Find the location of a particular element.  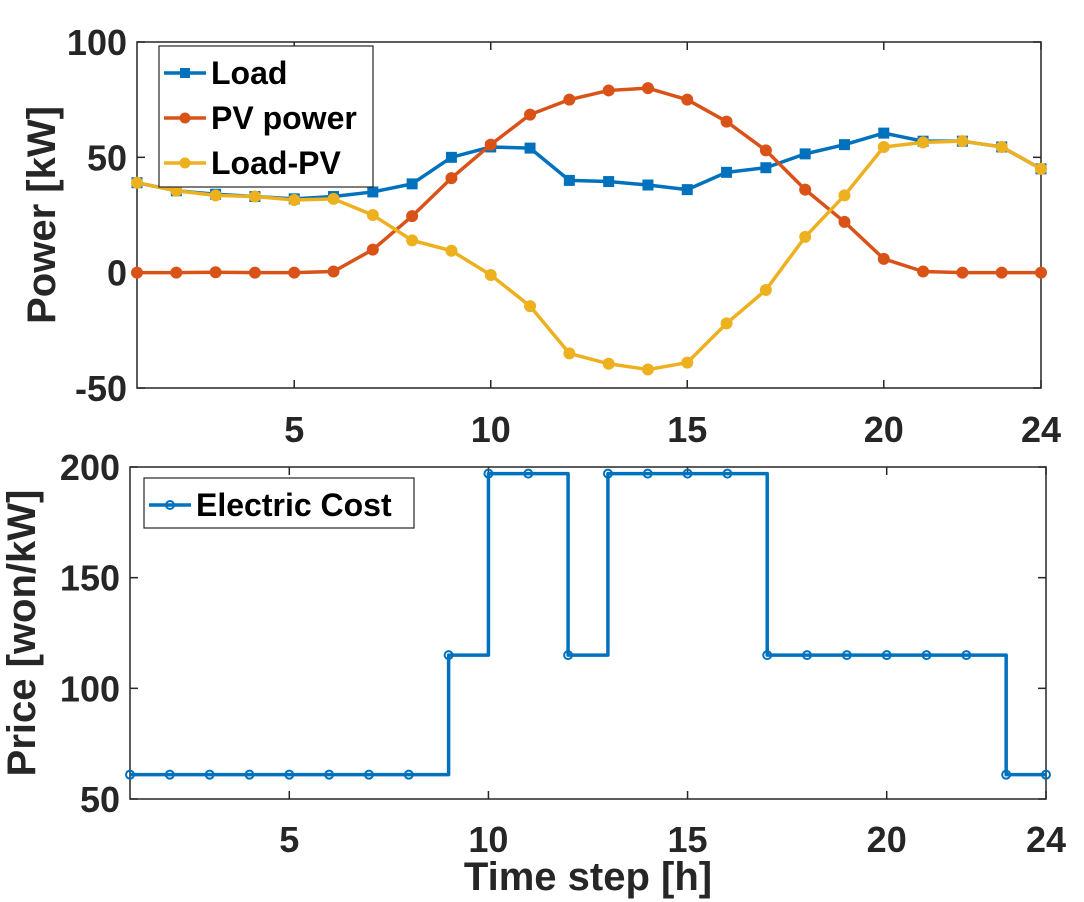

y-tick-label: 100 is located at coordinates (97, 42).